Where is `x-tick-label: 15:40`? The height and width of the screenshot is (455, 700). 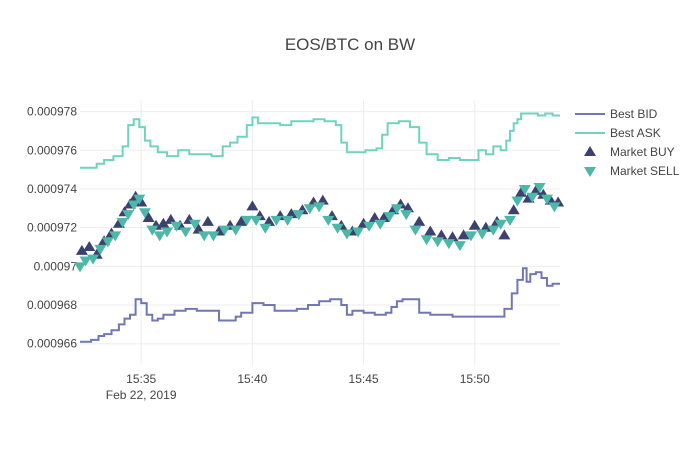
x-tick-label: 15:40 is located at coordinates (252, 379).